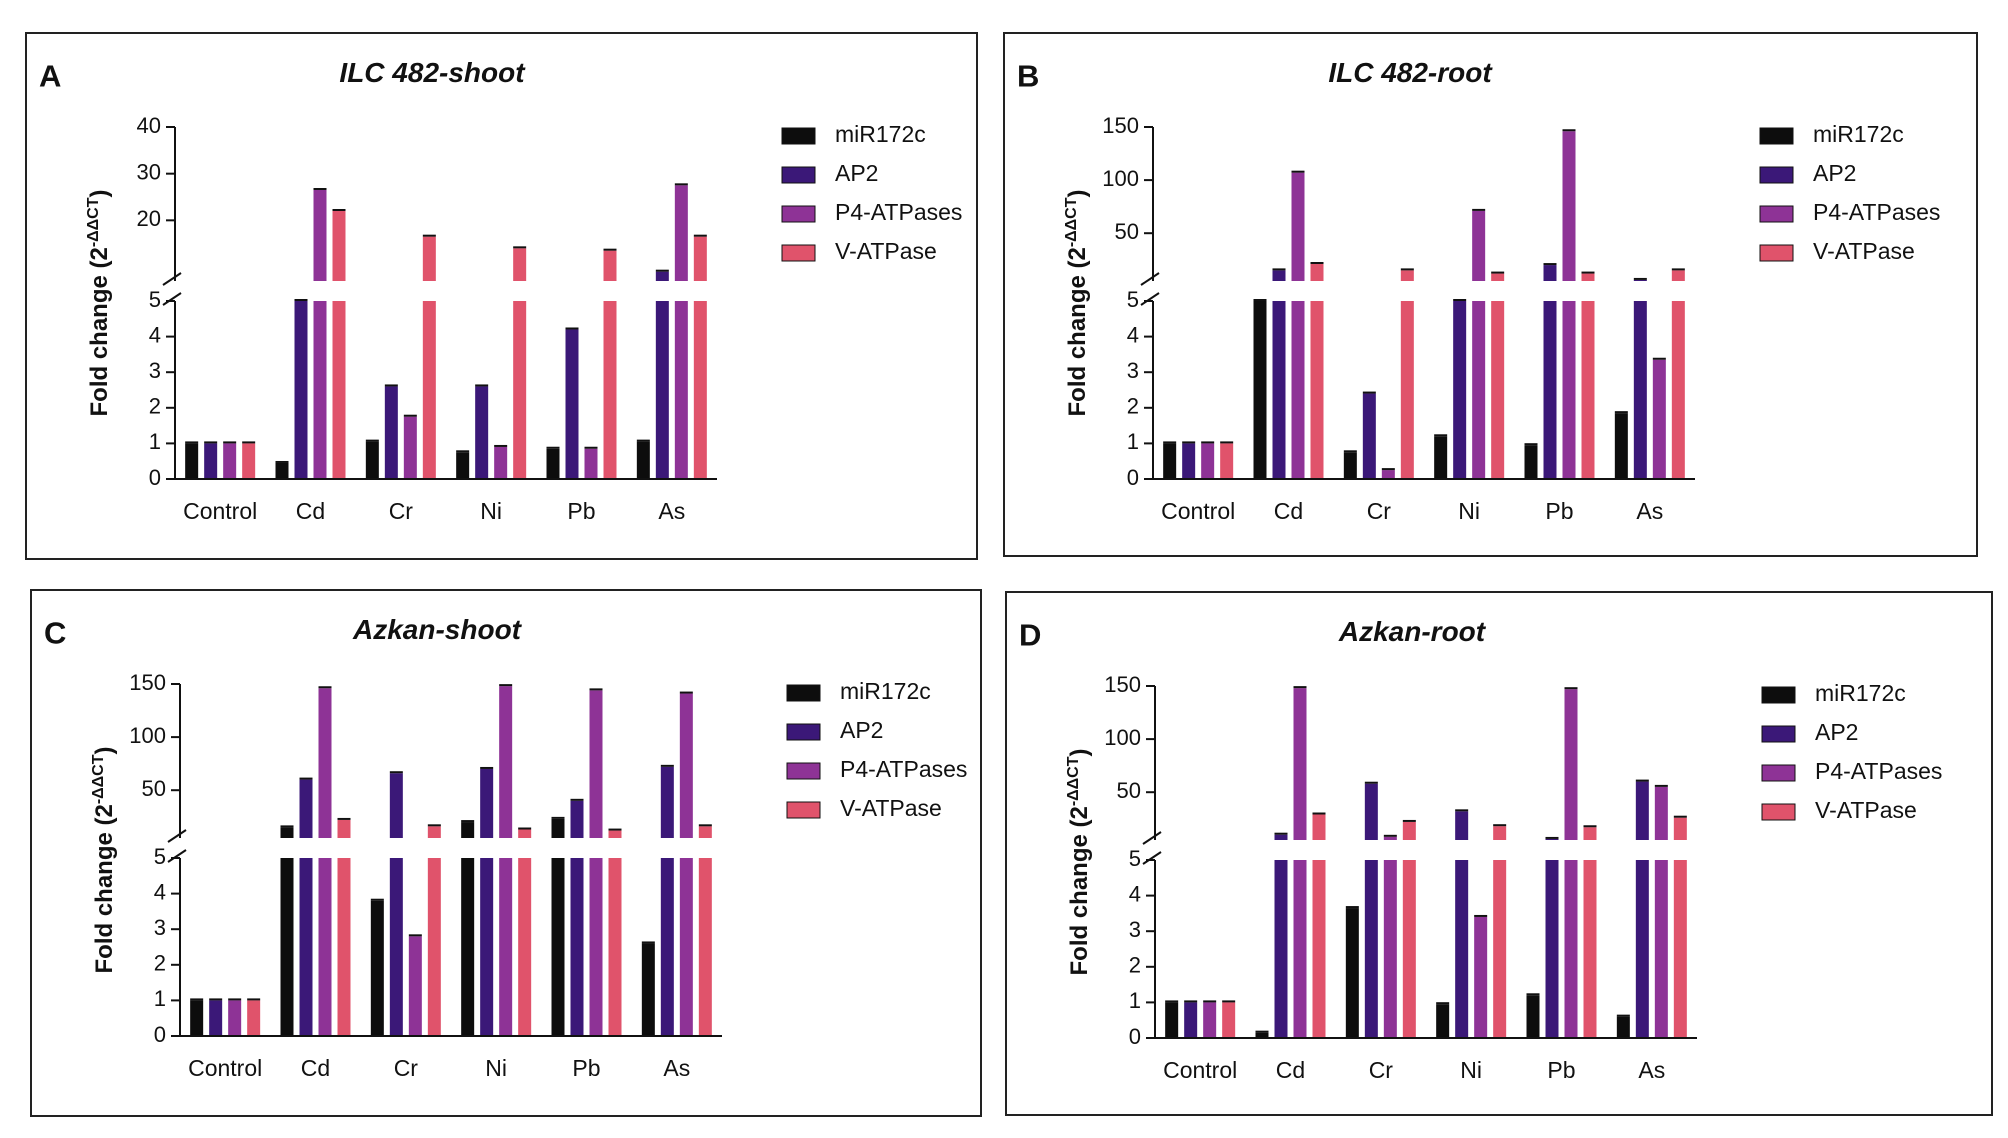 Image resolution: width=2008 pixels, height=1138 pixels. Describe the element at coordinates (506, 947) in the screenshot. I see `bar-c-ni-p4-atpases` at that location.